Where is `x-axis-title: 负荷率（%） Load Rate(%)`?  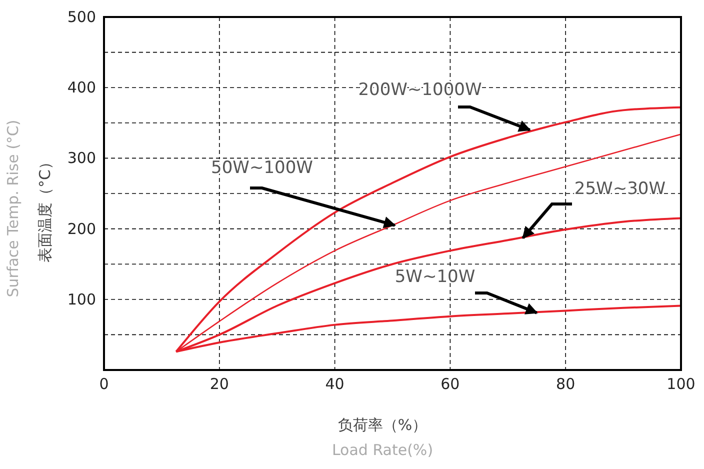 x-axis-title: 负荷率（%） Load Rate(%) is located at coordinates (383, 437).